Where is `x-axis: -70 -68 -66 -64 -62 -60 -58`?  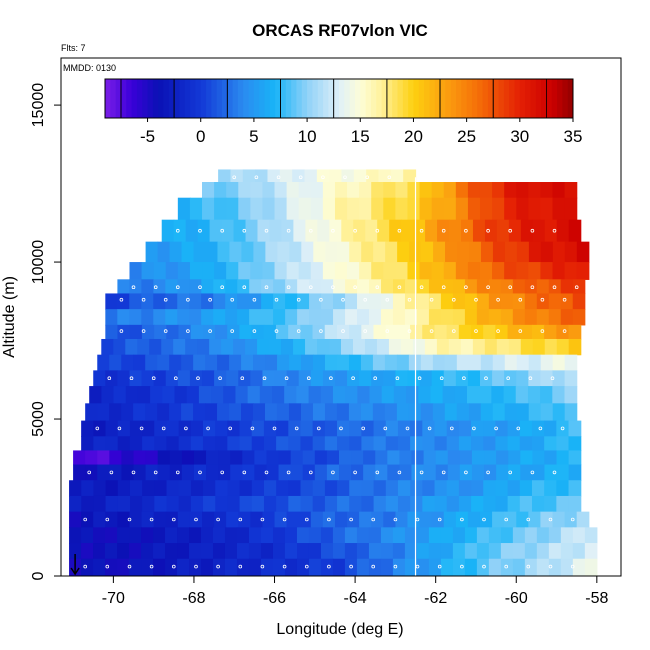
x-axis: -70 -68 -66 -64 -62 -60 -58 is located at coordinates (355, 591).